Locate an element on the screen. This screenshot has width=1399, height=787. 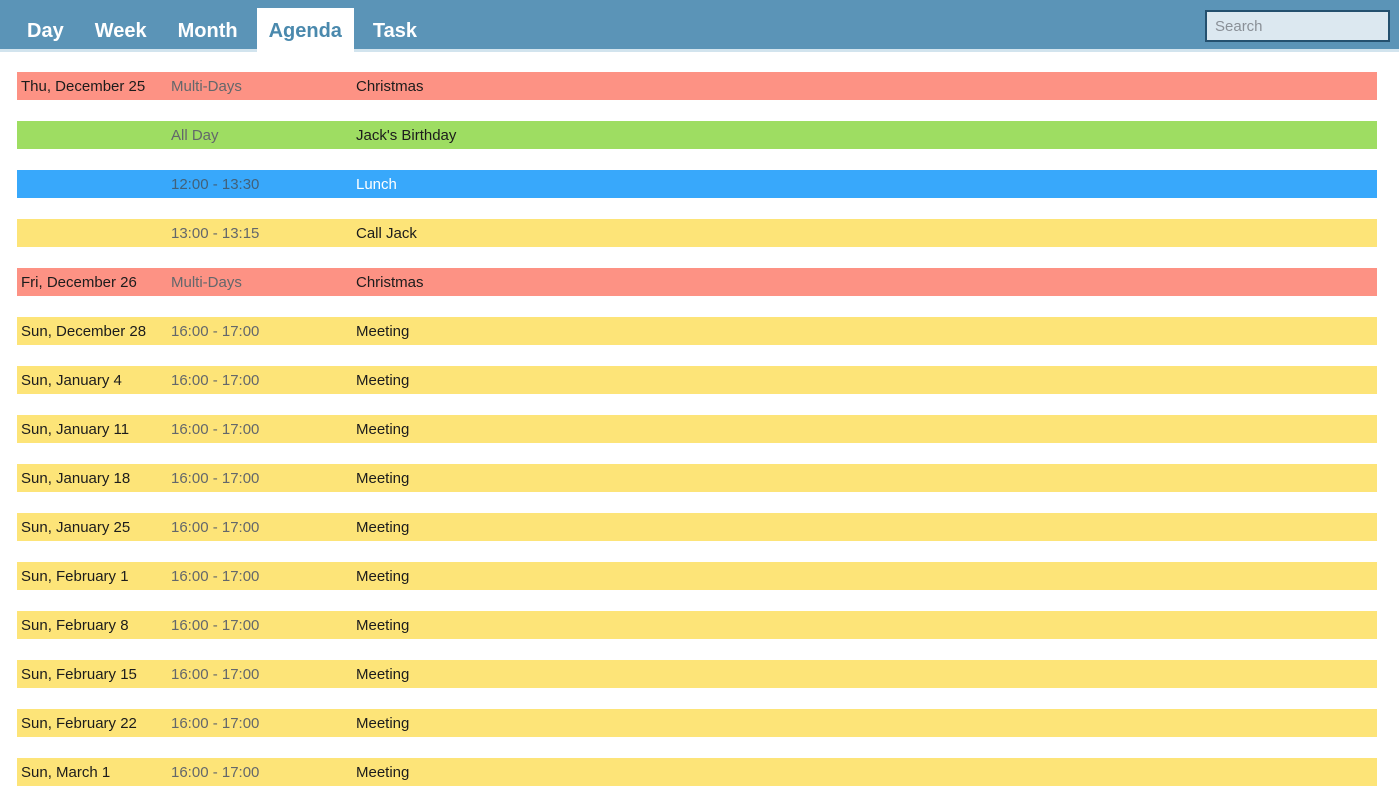
tab-day: Day is located at coordinates (45, 30).